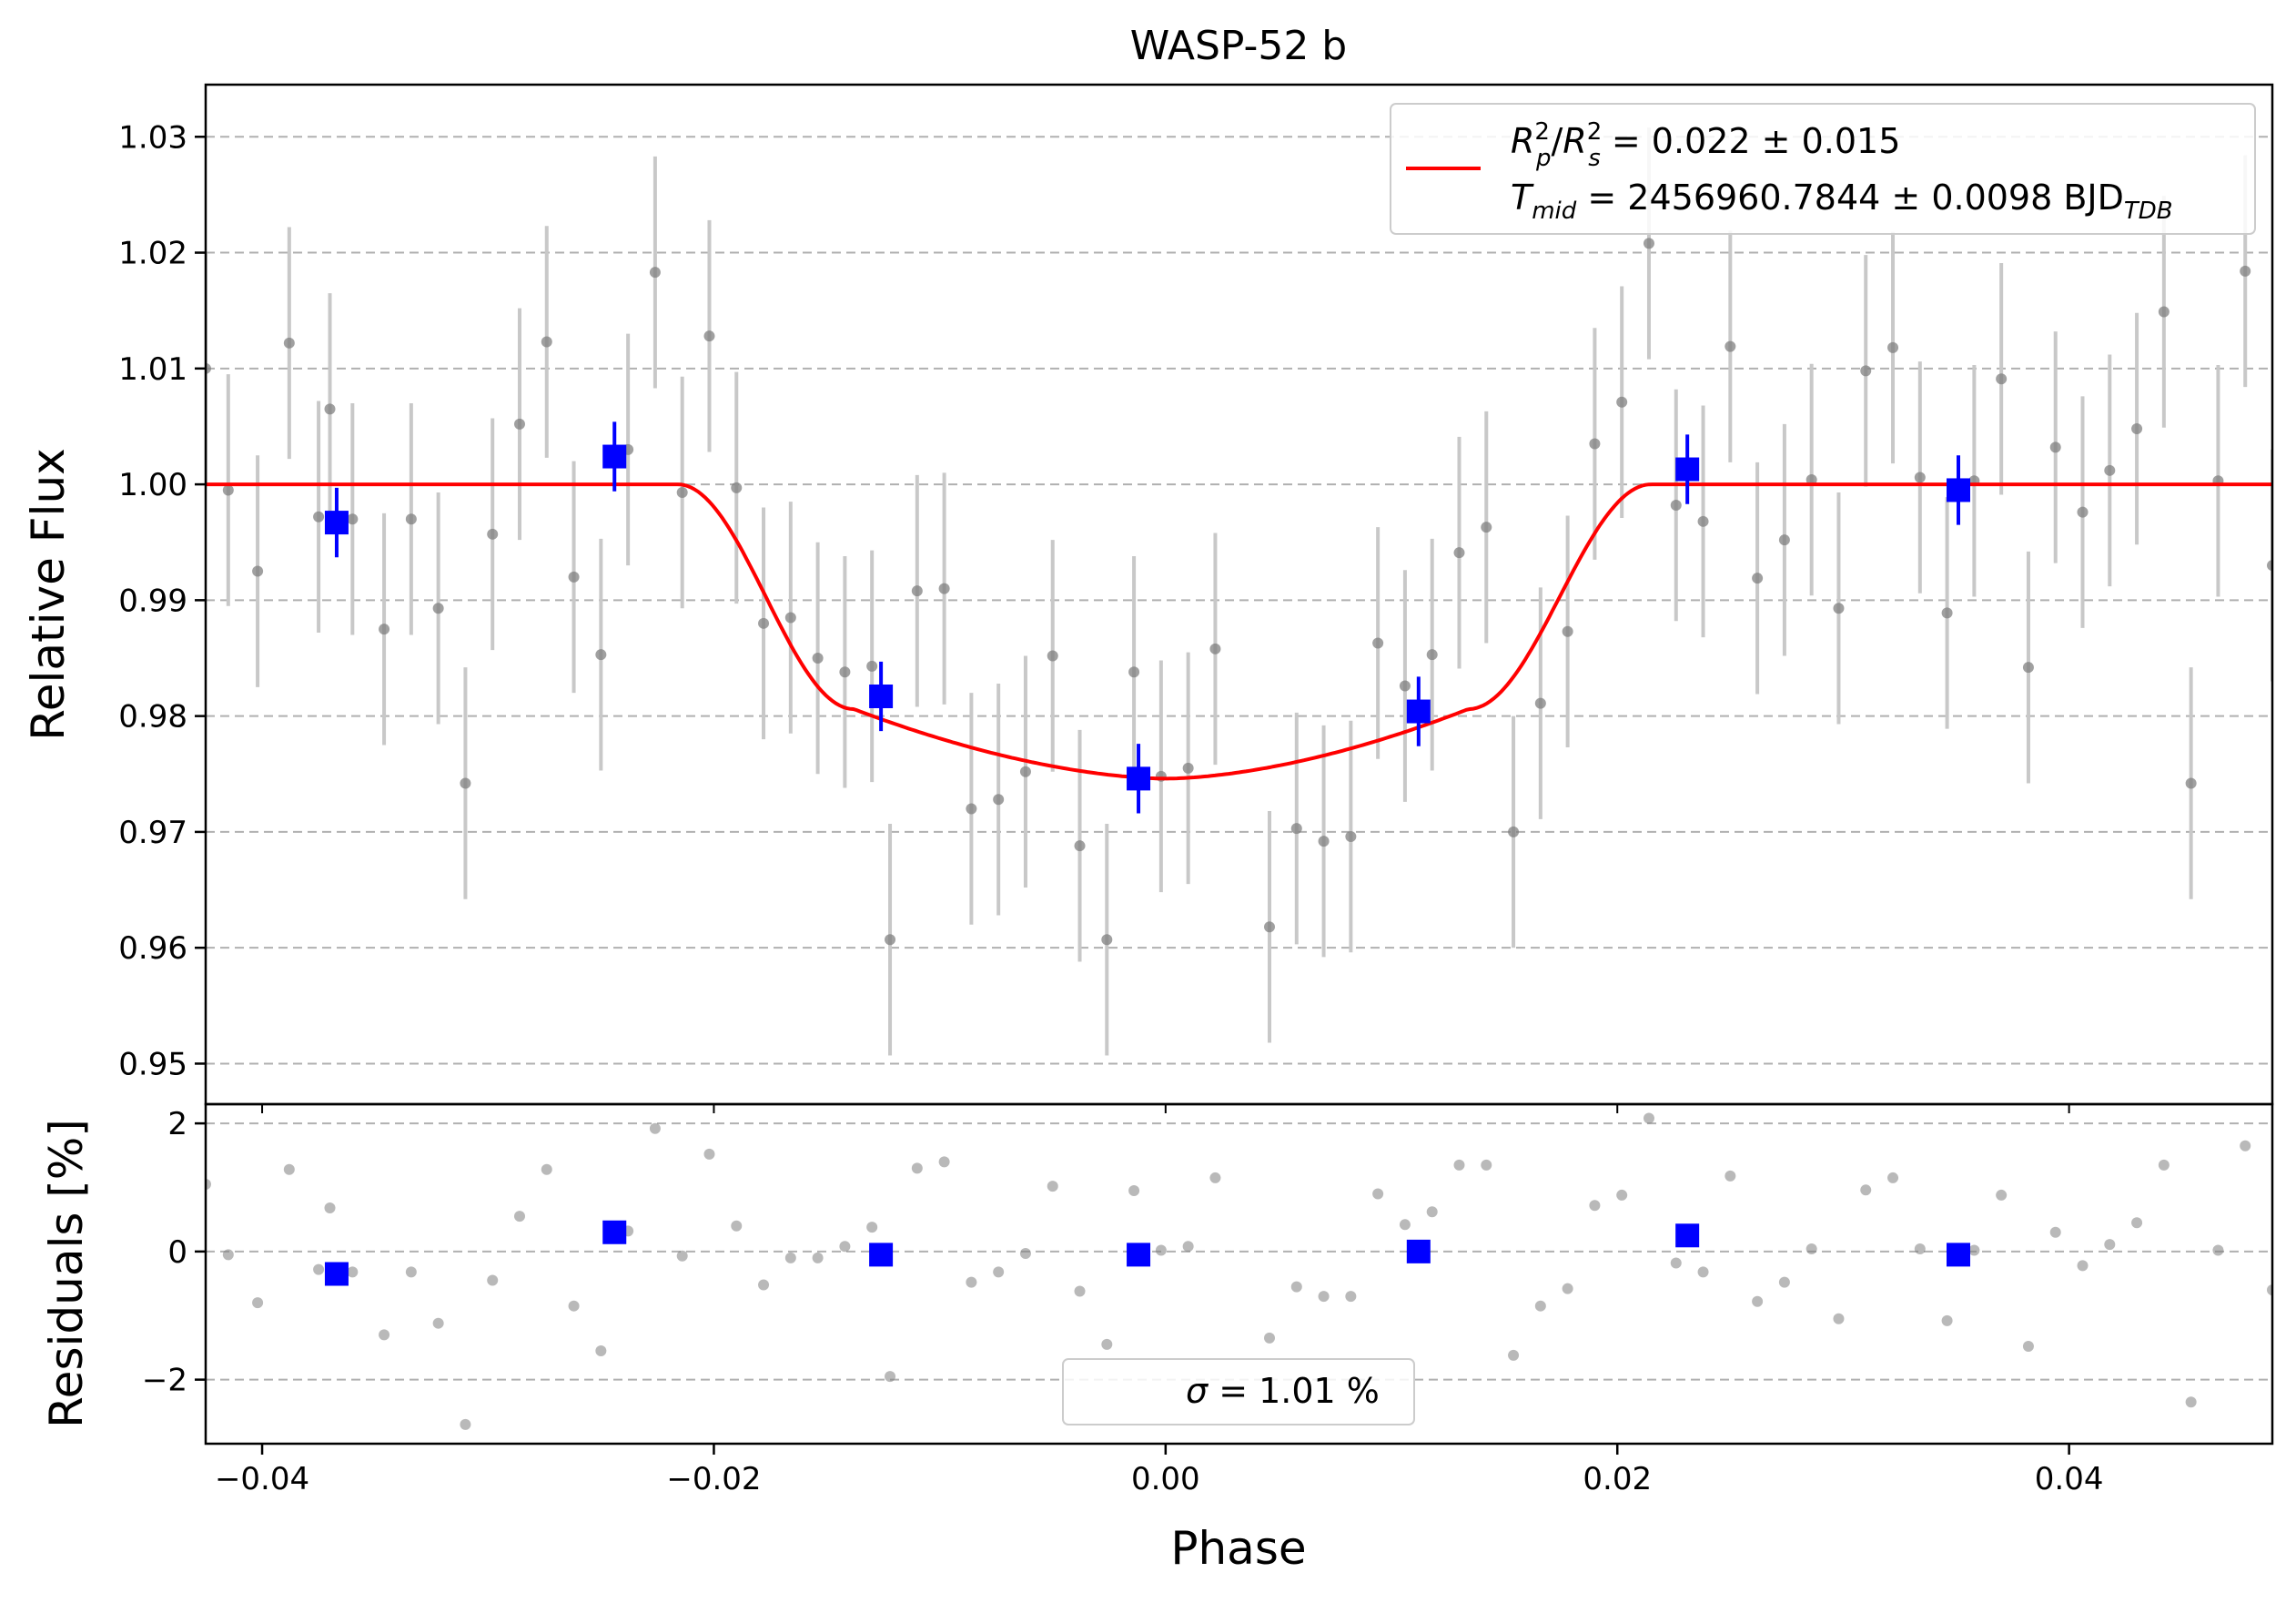 This screenshot has width=2296, height=1603. Describe the element at coordinates (713, 1479) in the screenshot. I see `phase-x-tick-label: −0.02` at that location.